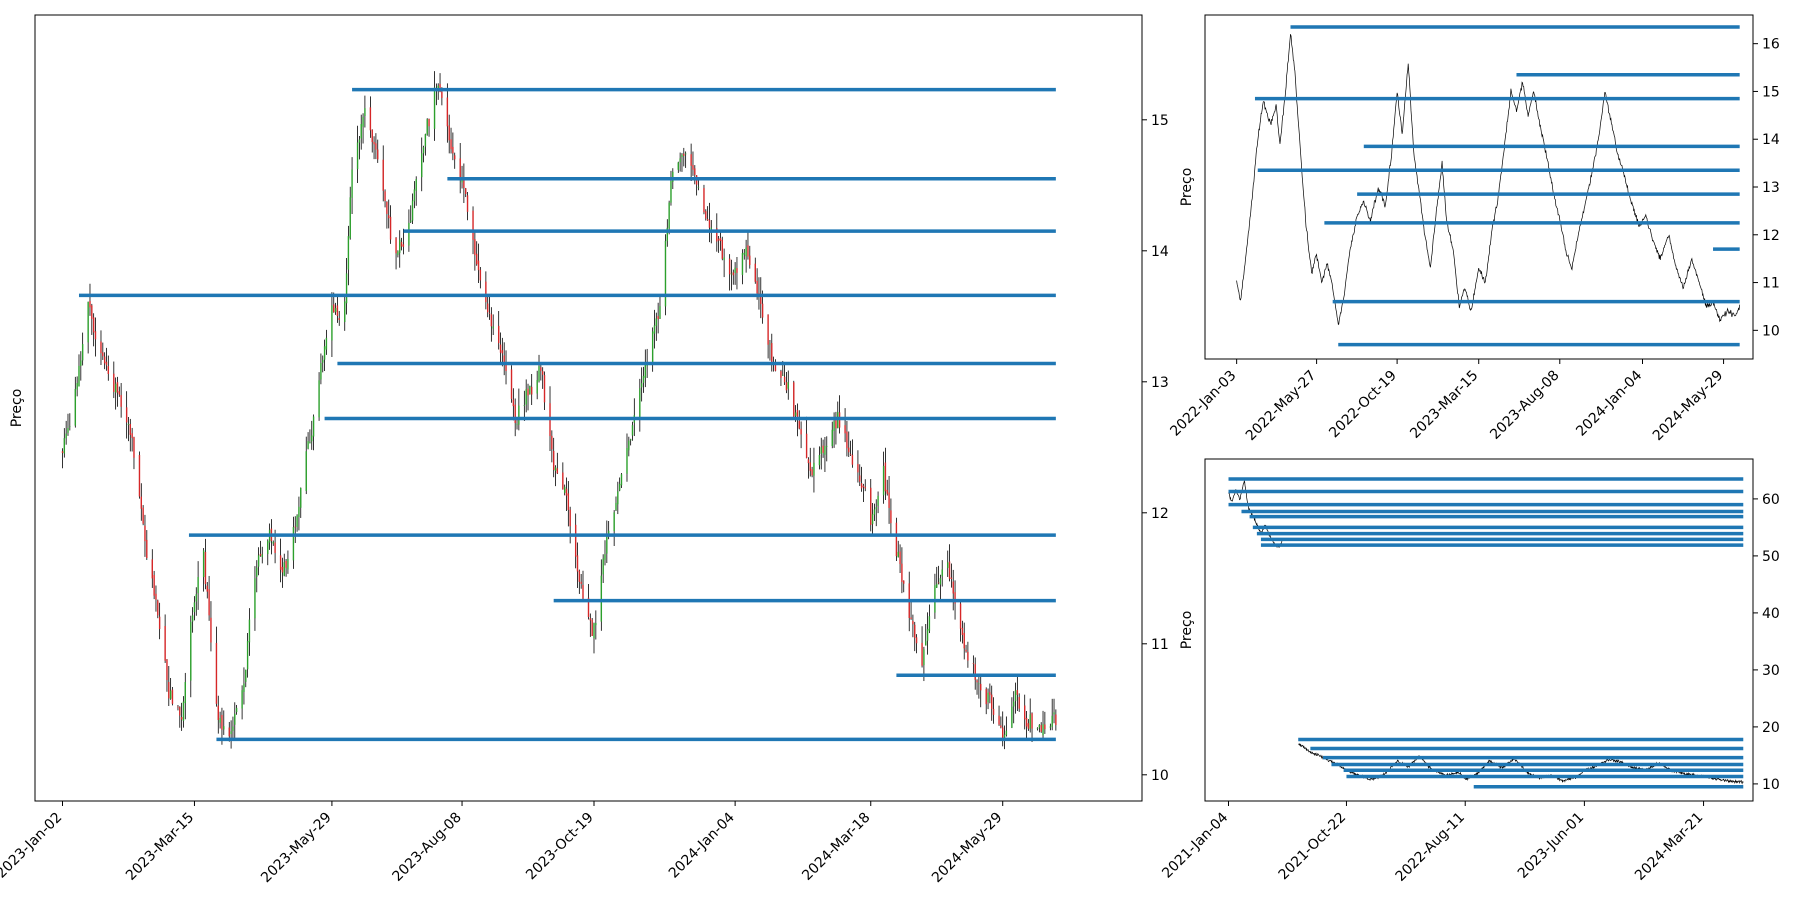 This screenshot has width=1800, height=900. Describe the element at coordinates (1771, 331) in the screenshot. I see `y-tick-label: 10` at that location.